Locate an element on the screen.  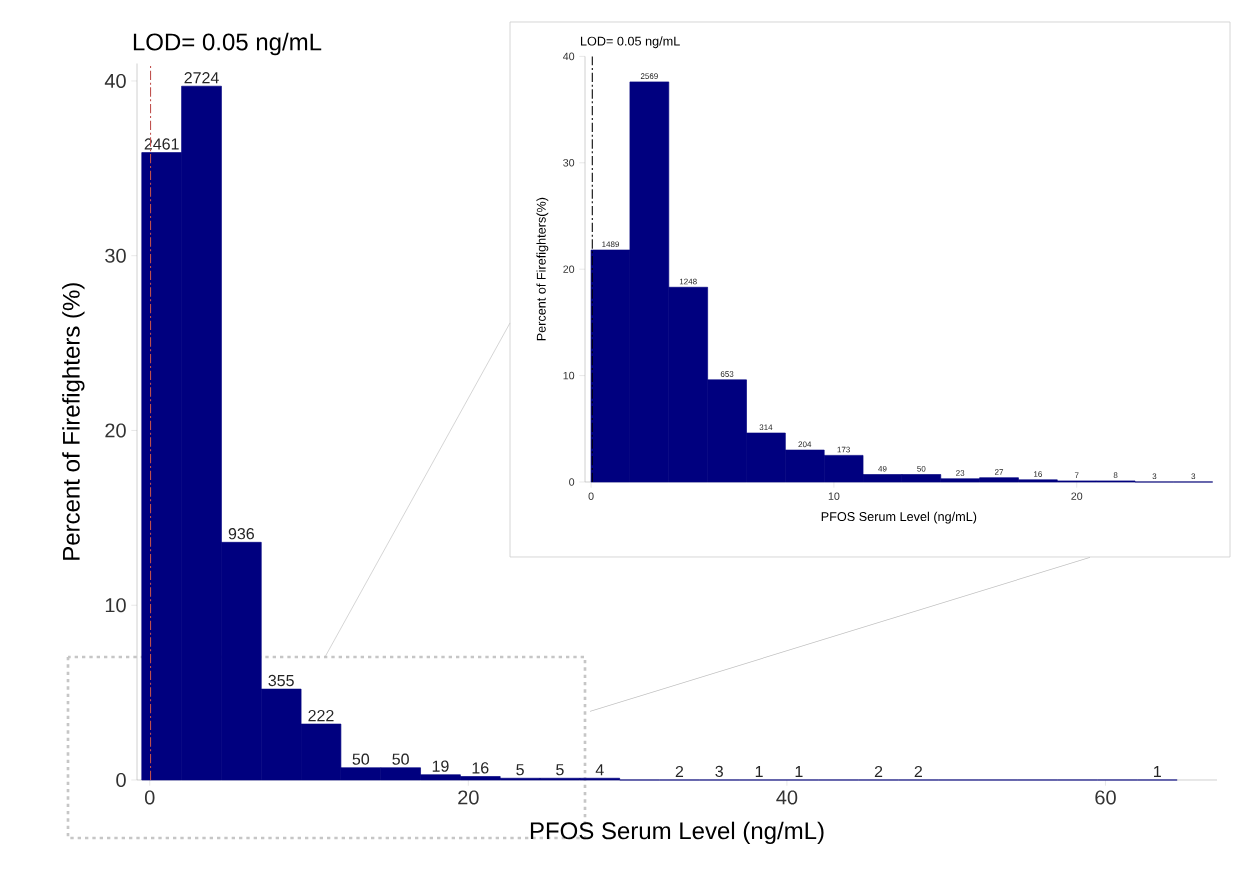
annotation: 8 is located at coordinates (1115, 475).